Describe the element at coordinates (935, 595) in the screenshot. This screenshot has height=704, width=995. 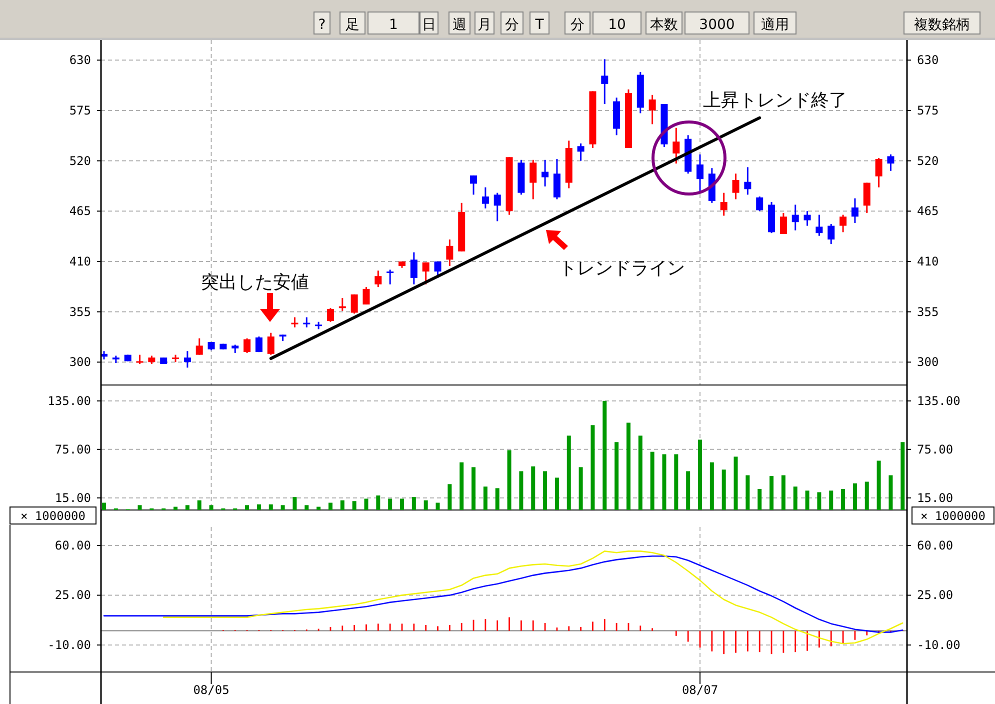
I see `y2-tick-label: 25.00` at that location.